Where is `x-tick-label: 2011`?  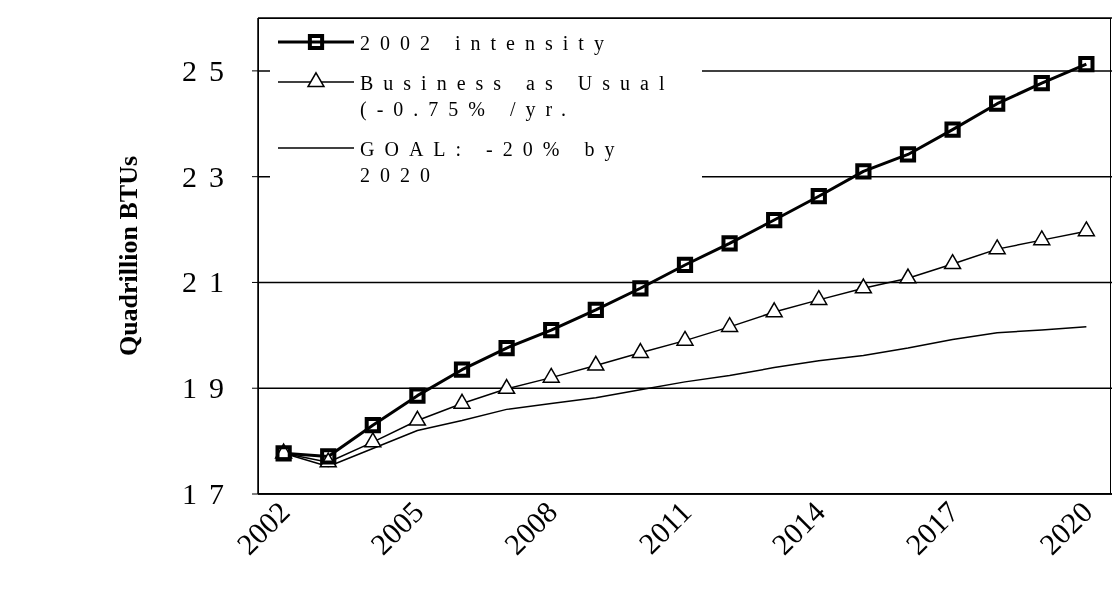
x-tick-label: 2011 is located at coordinates (665, 527).